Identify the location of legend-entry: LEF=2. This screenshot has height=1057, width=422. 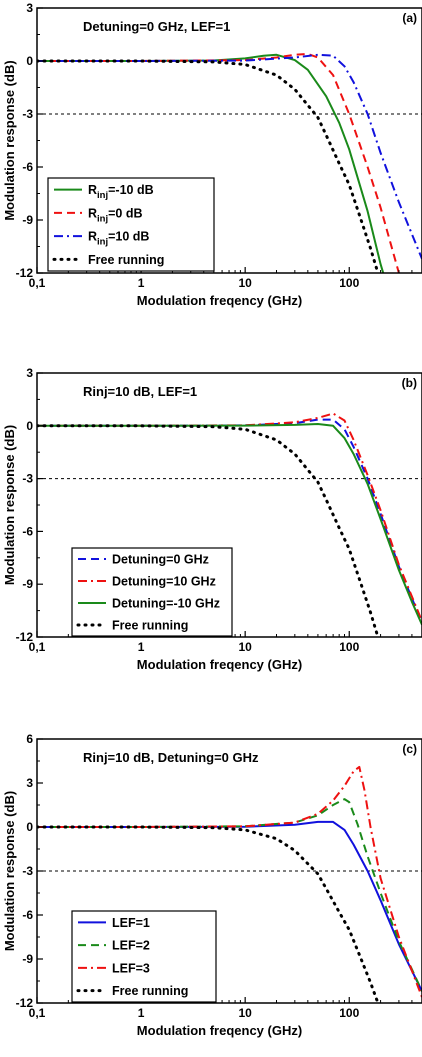
(131, 946).